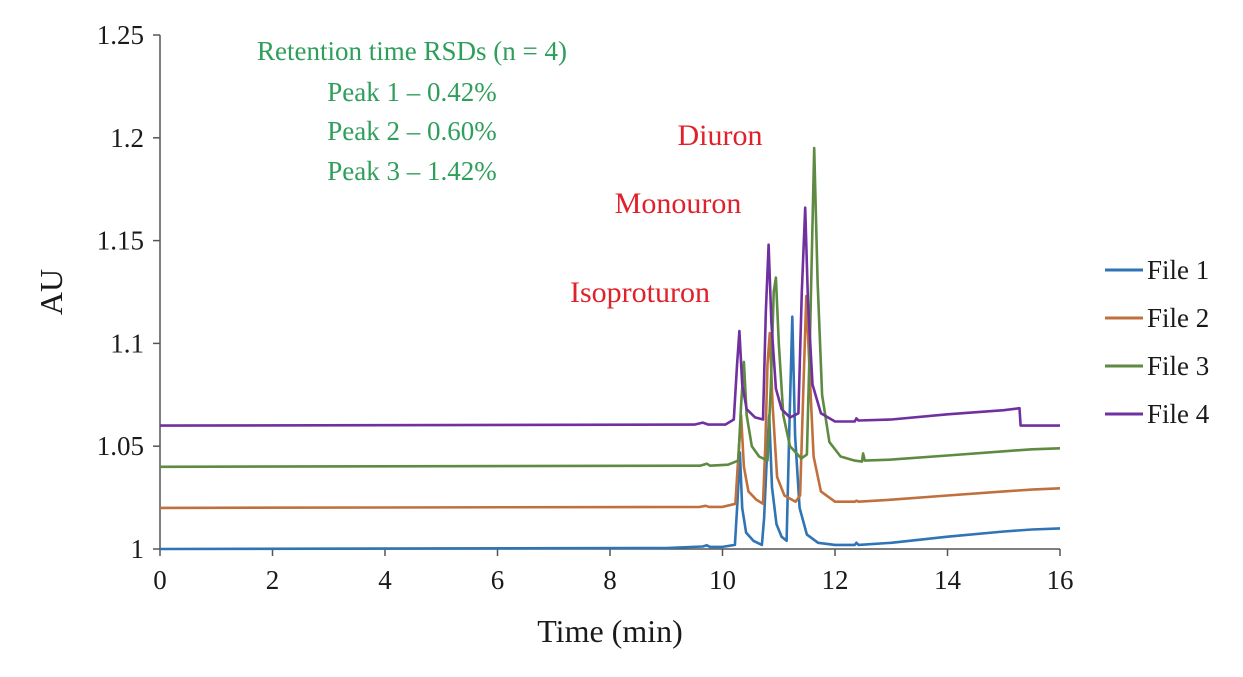  What do you see at coordinates (640, 292) in the screenshot?
I see `peak-label-isoproturon: Isoproturon` at bounding box center [640, 292].